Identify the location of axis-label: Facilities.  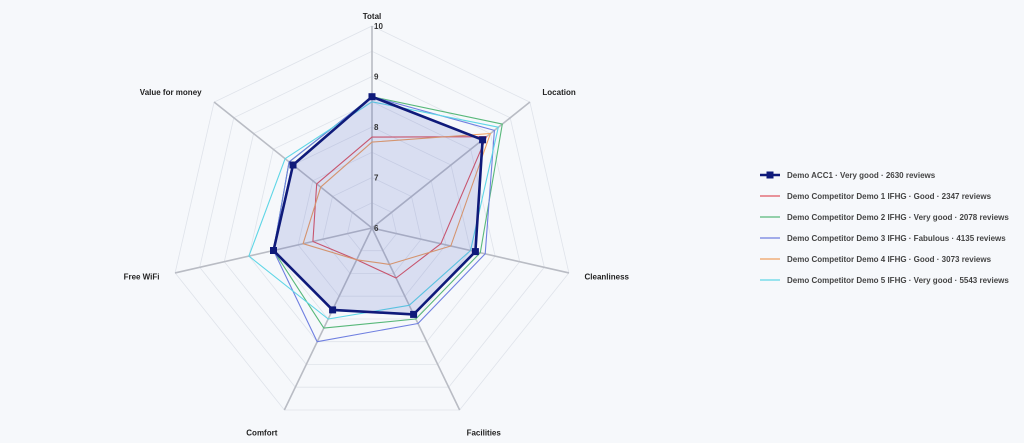
(484, 432).